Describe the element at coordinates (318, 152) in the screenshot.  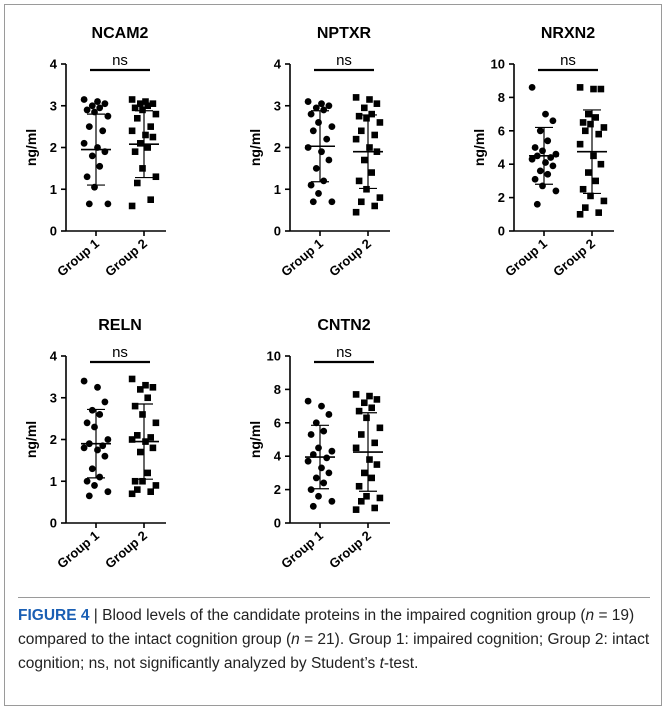
I see `panel-nptxr: NPTXR 0 1 2 3 4 ng/ml Group 1 Group 2 ns` at that location.